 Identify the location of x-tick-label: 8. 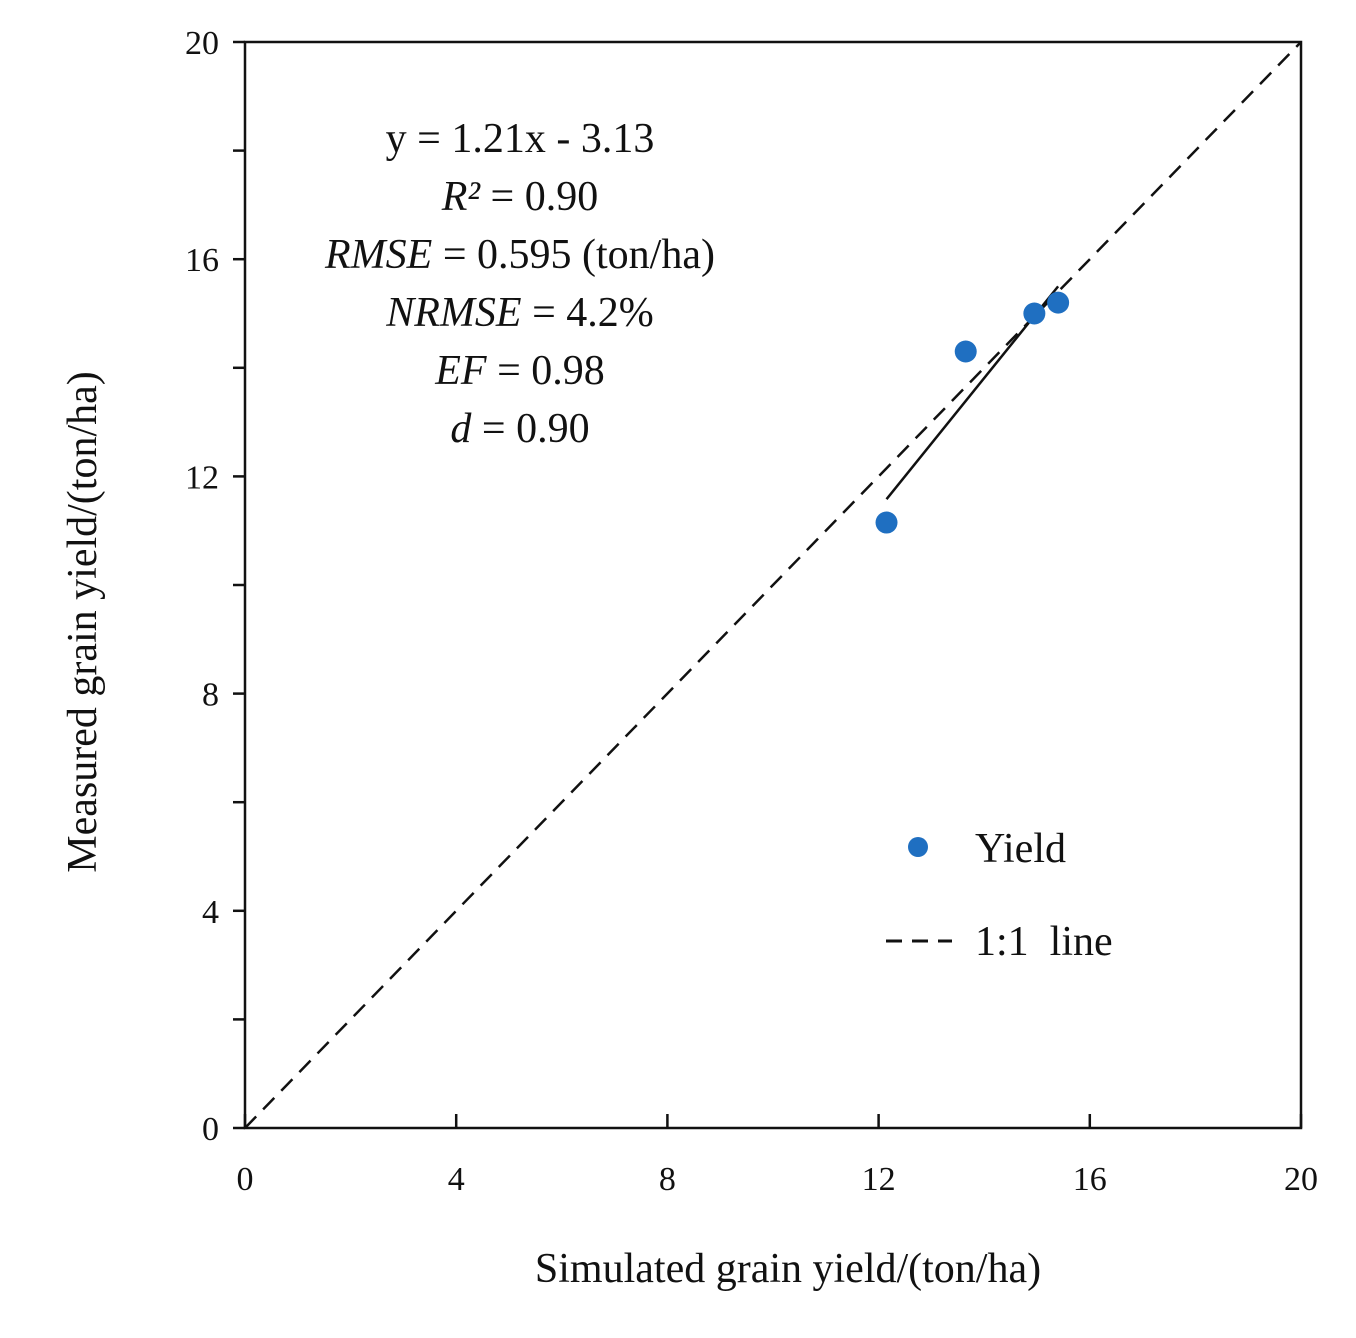
(667, 1179).